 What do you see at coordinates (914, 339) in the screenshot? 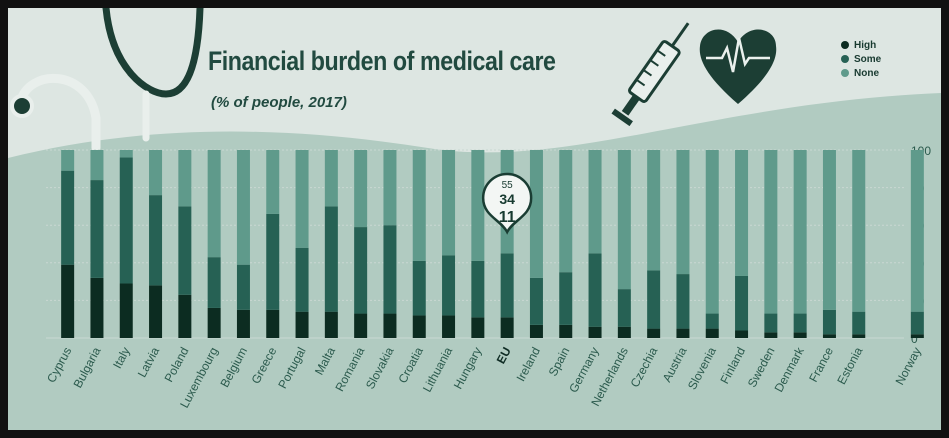
I see `y-tick-label: 0` at bounding box center [914, 339].